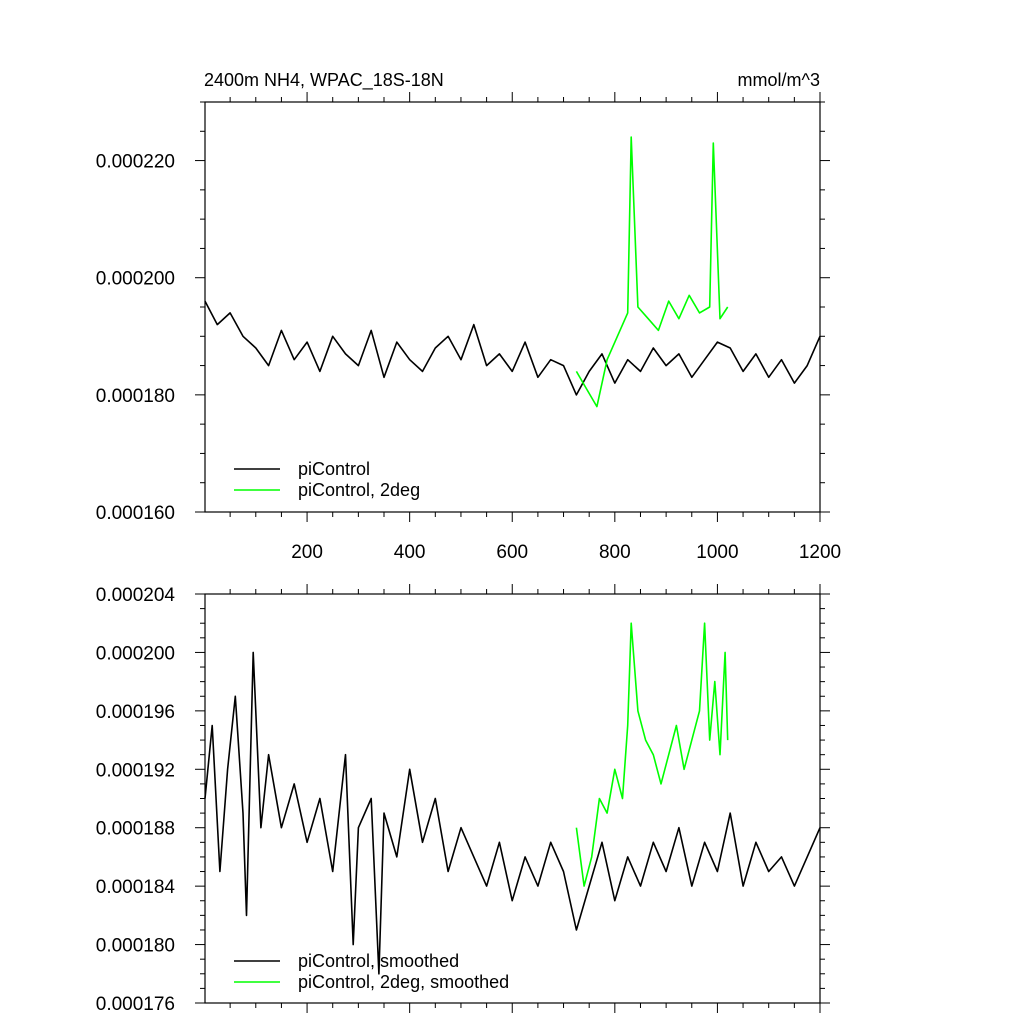 The height and width of the screenshot is (1024, 1024). I want to click on legend-label-picontrol-2deg: piControl, 2deg, so click(359, 490).